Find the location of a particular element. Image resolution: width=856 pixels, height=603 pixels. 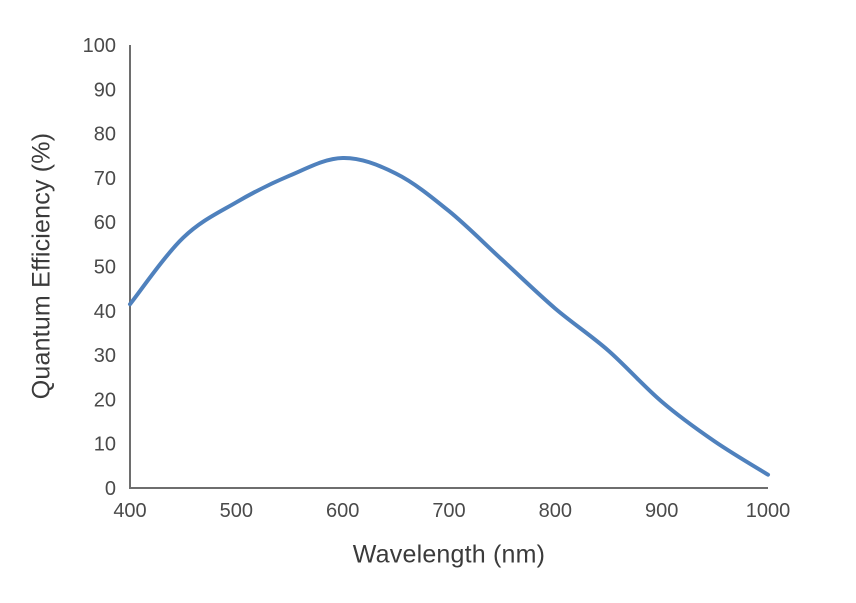

y-tick-label: 0 is located at coordinates (110, 489).